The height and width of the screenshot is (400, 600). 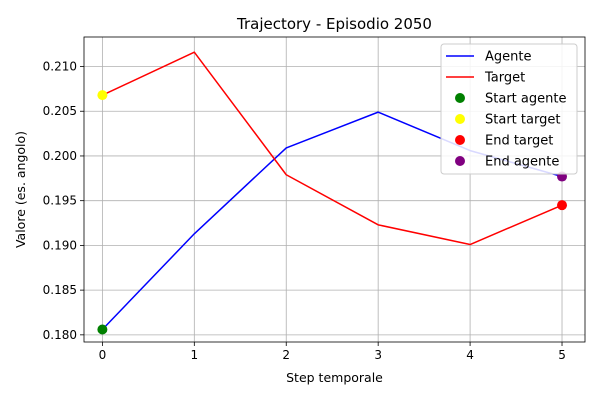 I want to click on x-tick-label: 3, so click(x=378, y=355).